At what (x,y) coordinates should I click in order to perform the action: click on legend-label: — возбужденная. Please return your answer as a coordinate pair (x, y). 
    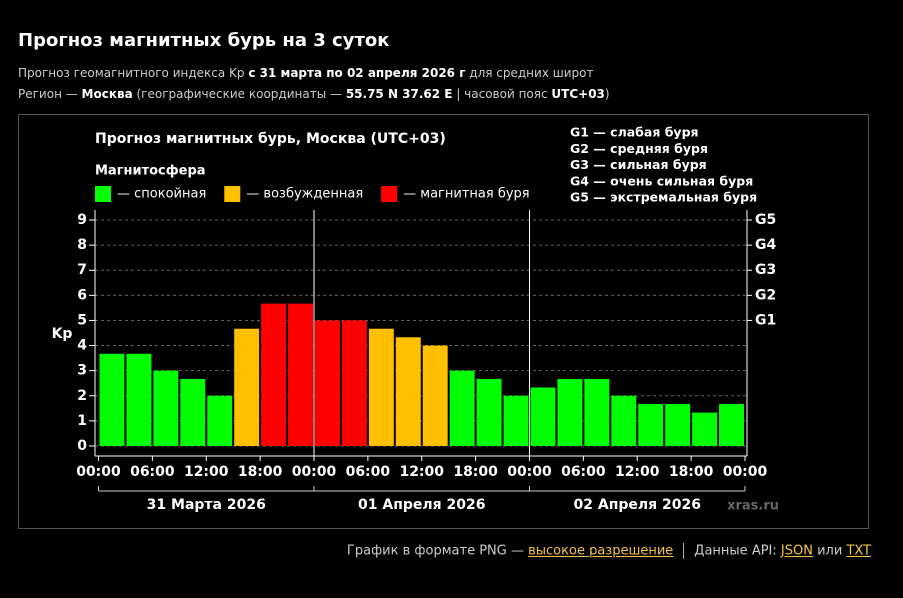
    Looking at the image, I should click on (304, 194).